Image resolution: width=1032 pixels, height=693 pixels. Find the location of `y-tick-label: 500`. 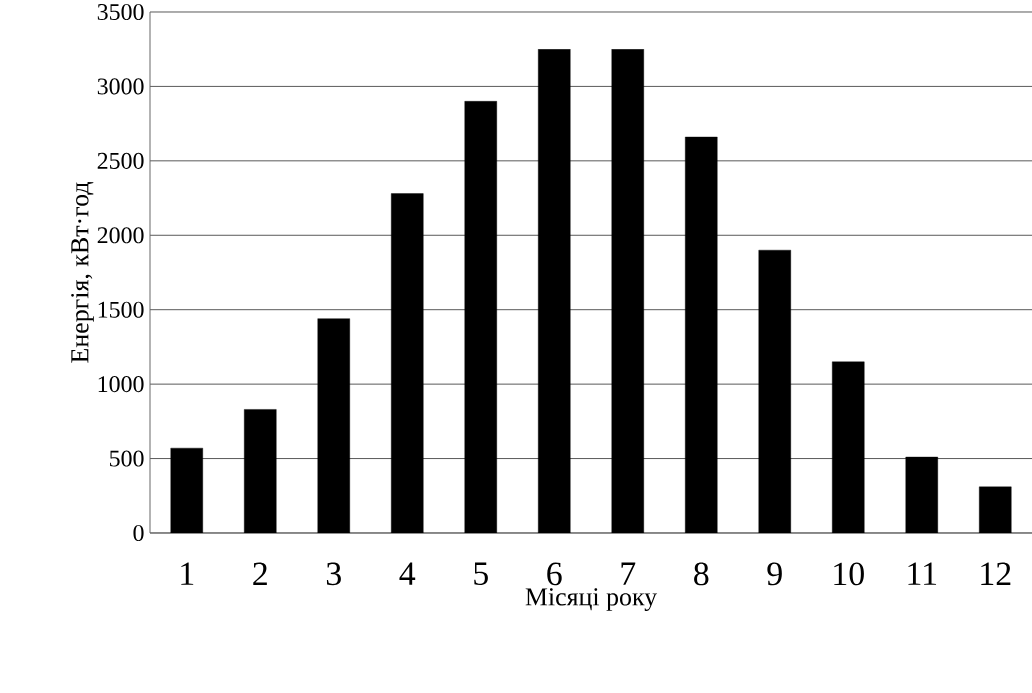

y-tick-label: 500 is located at coordinates (127, 458).